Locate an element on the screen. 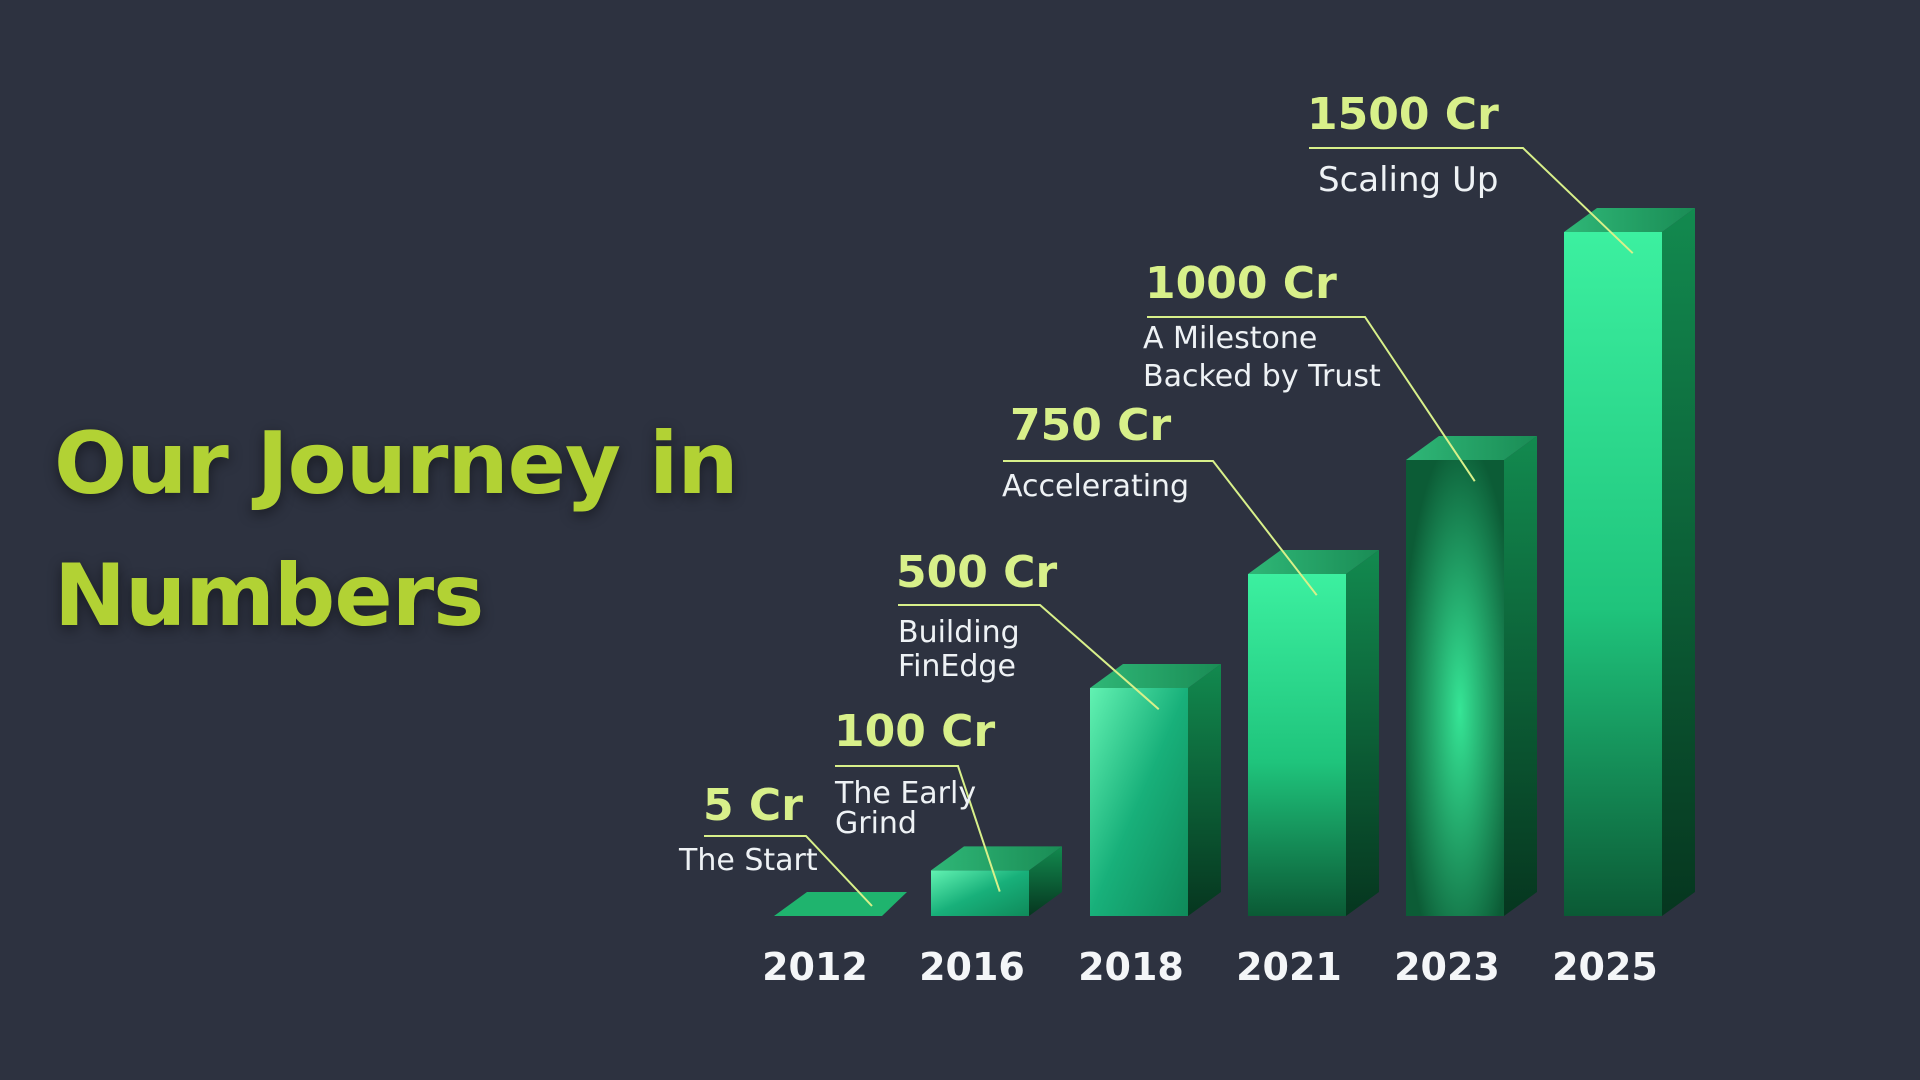  bar-2016 is located at coordinates (996, 881).